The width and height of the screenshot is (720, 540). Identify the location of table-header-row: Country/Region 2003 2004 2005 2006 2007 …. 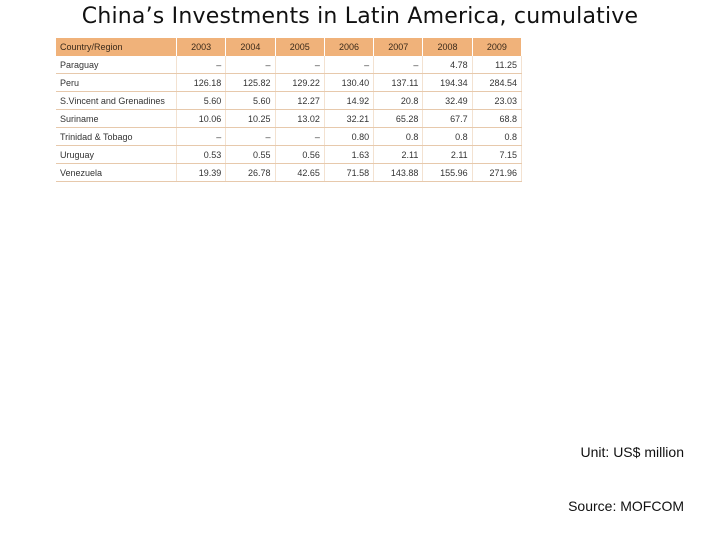
(289, 47).